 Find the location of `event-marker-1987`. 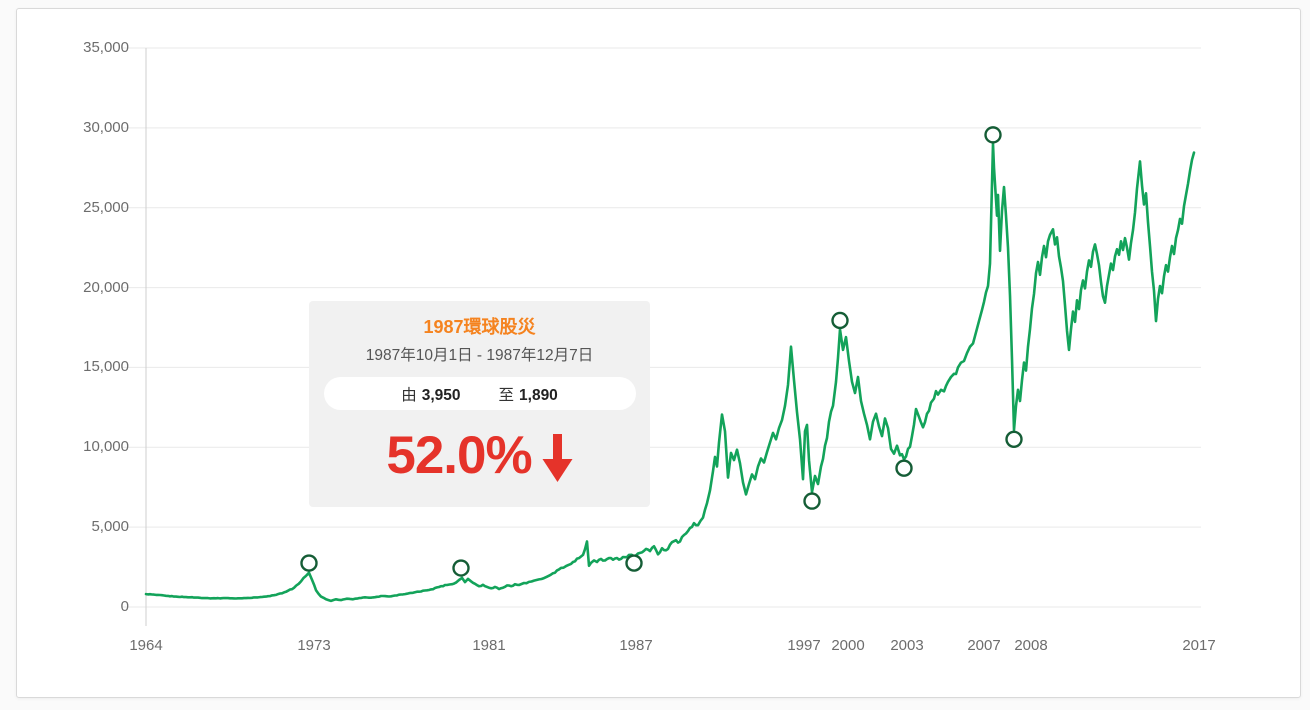

event-marker-1987 is located at coordinates (634, 563).